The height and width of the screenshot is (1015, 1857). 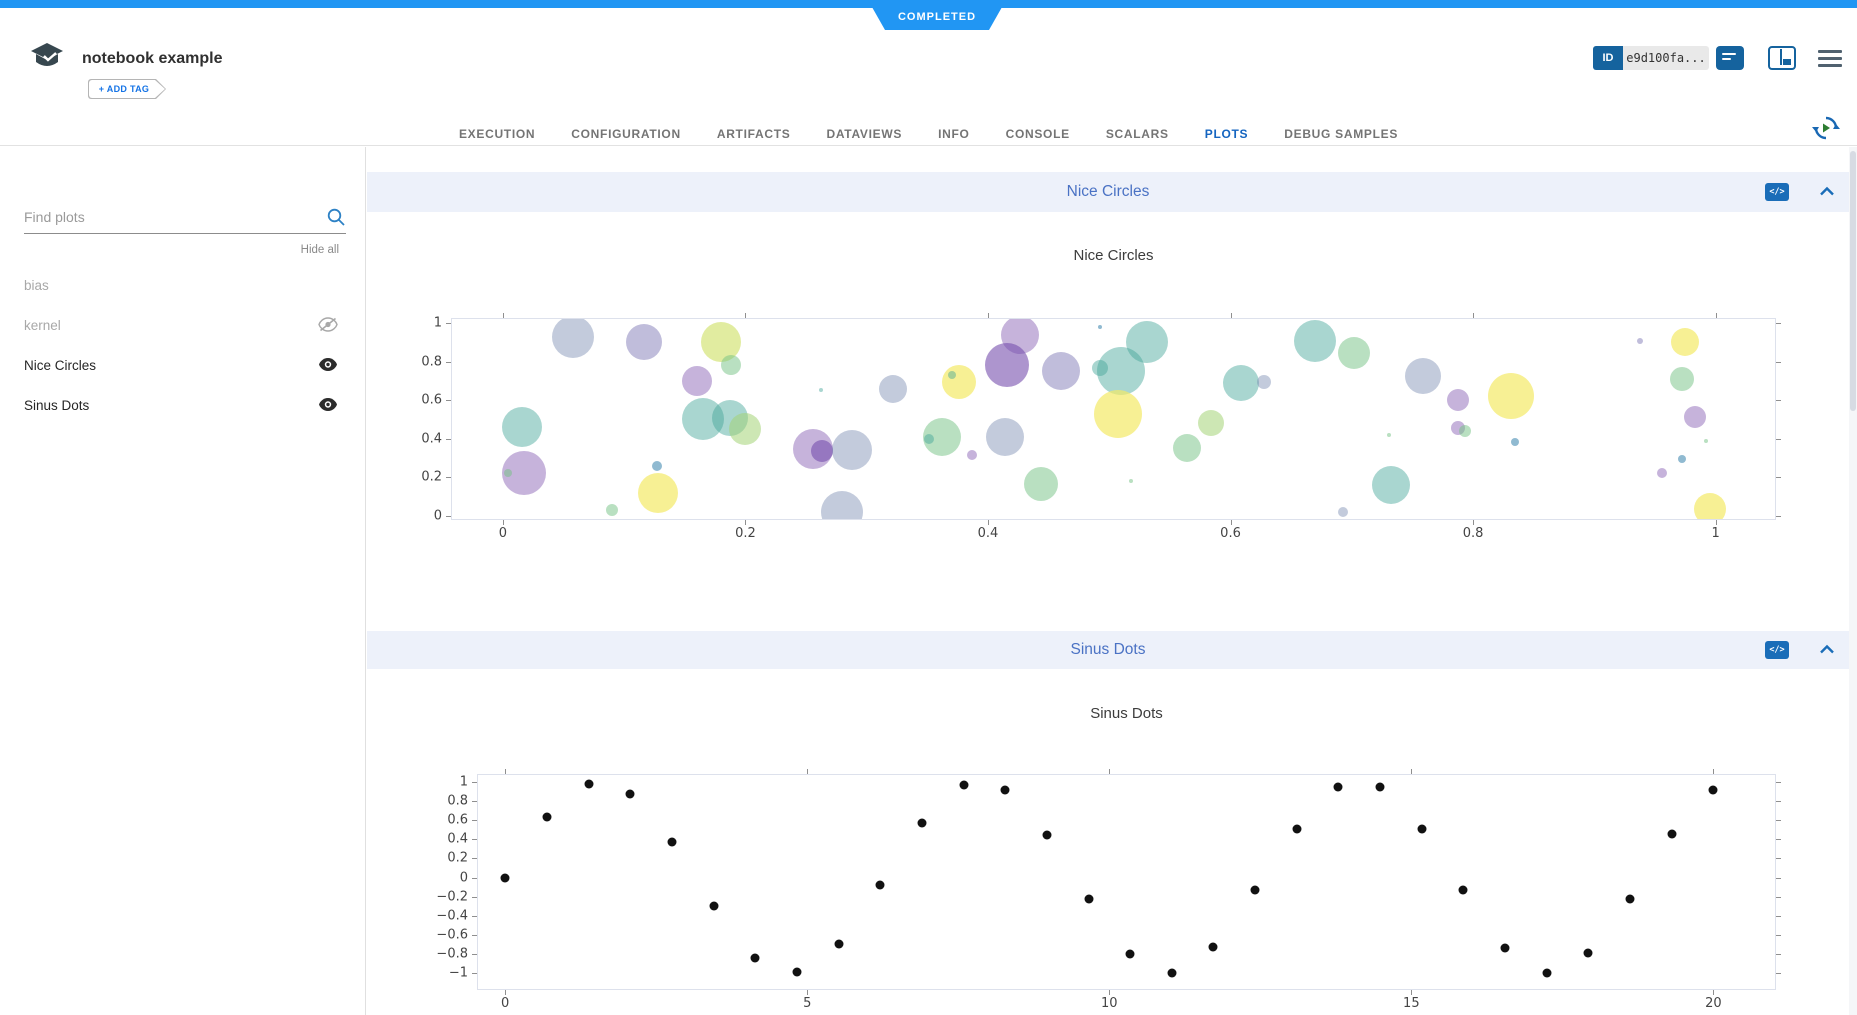 What do you see at coordinates (60, 365) in the screenshot?
I see `plot-item-label: Nice Circles` at bounding box center [60, 365].